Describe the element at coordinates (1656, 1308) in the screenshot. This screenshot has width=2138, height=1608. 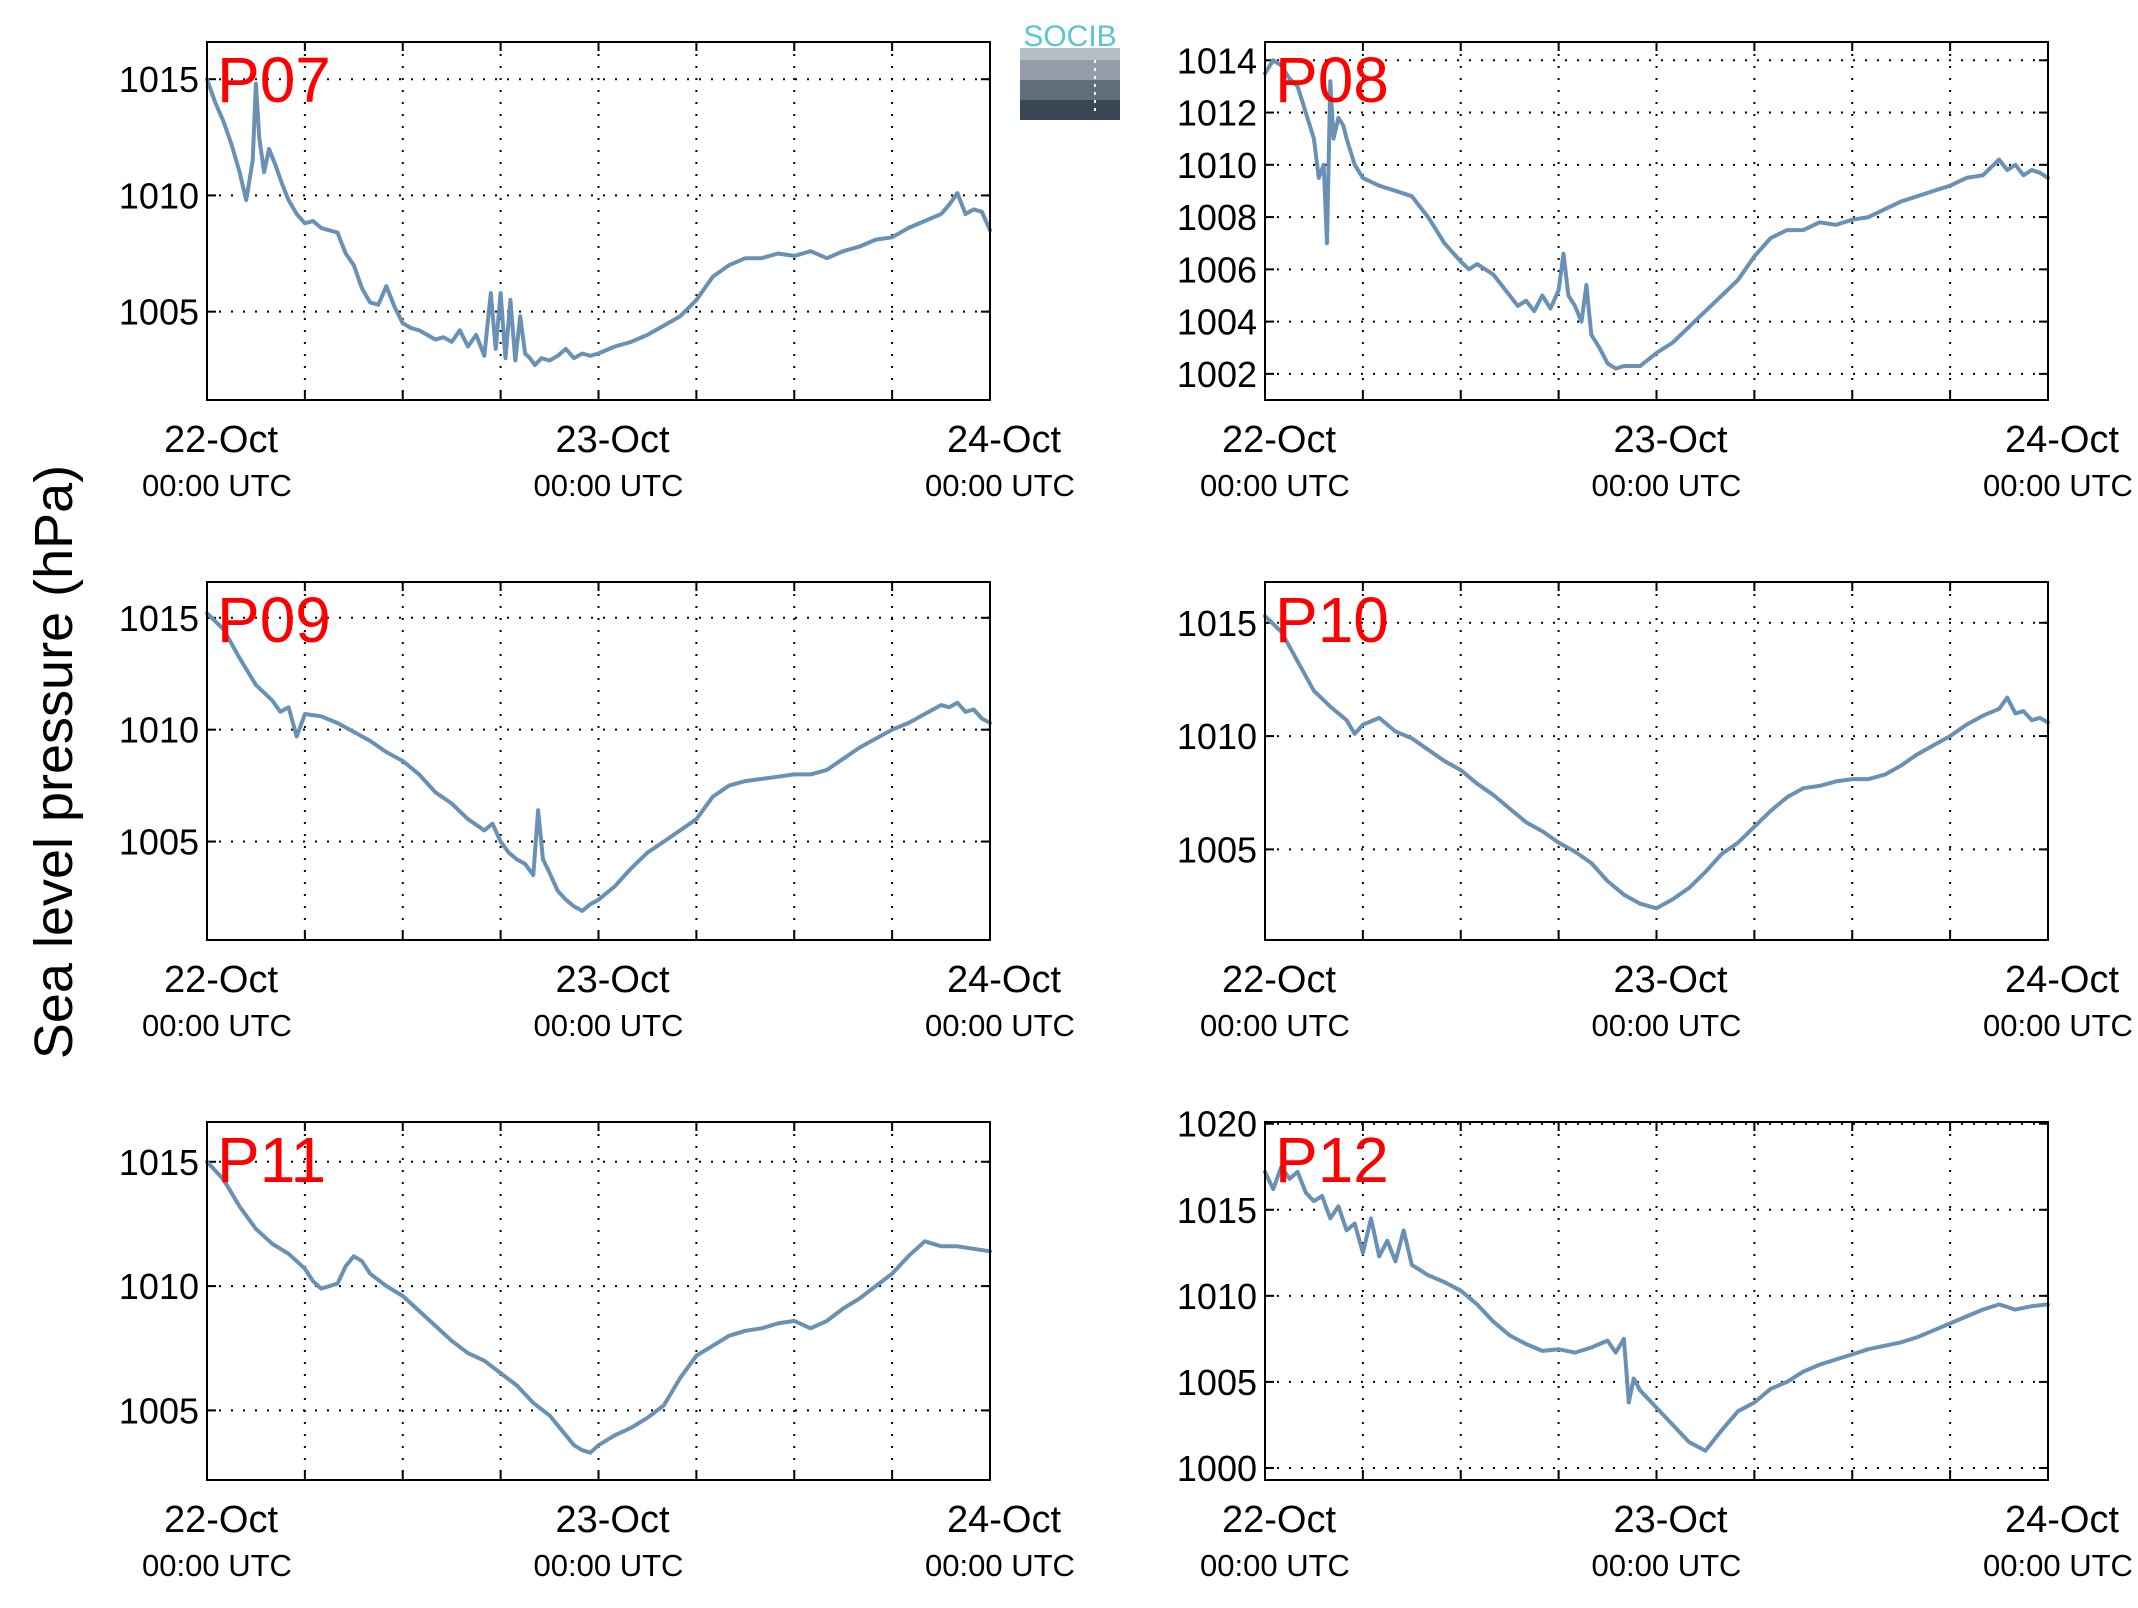
I see `series-line-p12` at that location.